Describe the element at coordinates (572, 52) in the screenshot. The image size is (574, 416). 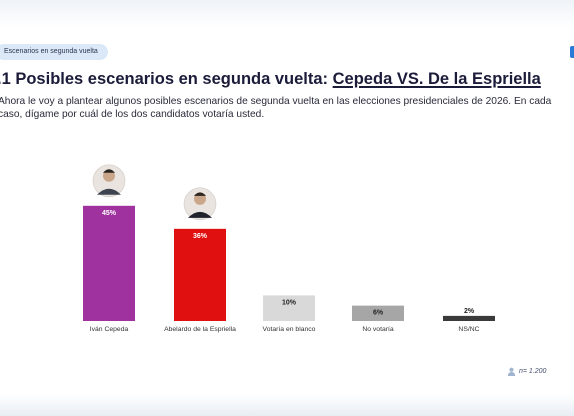
I see `nav-edge-tab` at that location.